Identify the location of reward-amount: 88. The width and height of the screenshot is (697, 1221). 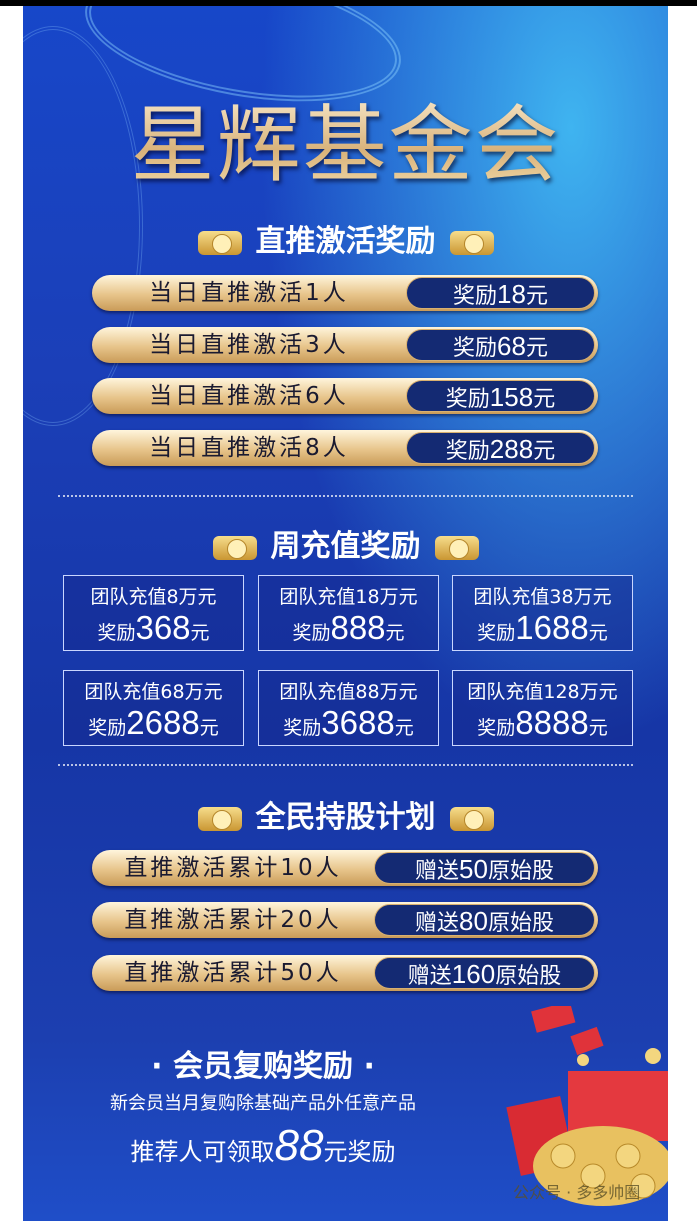
(299, 1145).